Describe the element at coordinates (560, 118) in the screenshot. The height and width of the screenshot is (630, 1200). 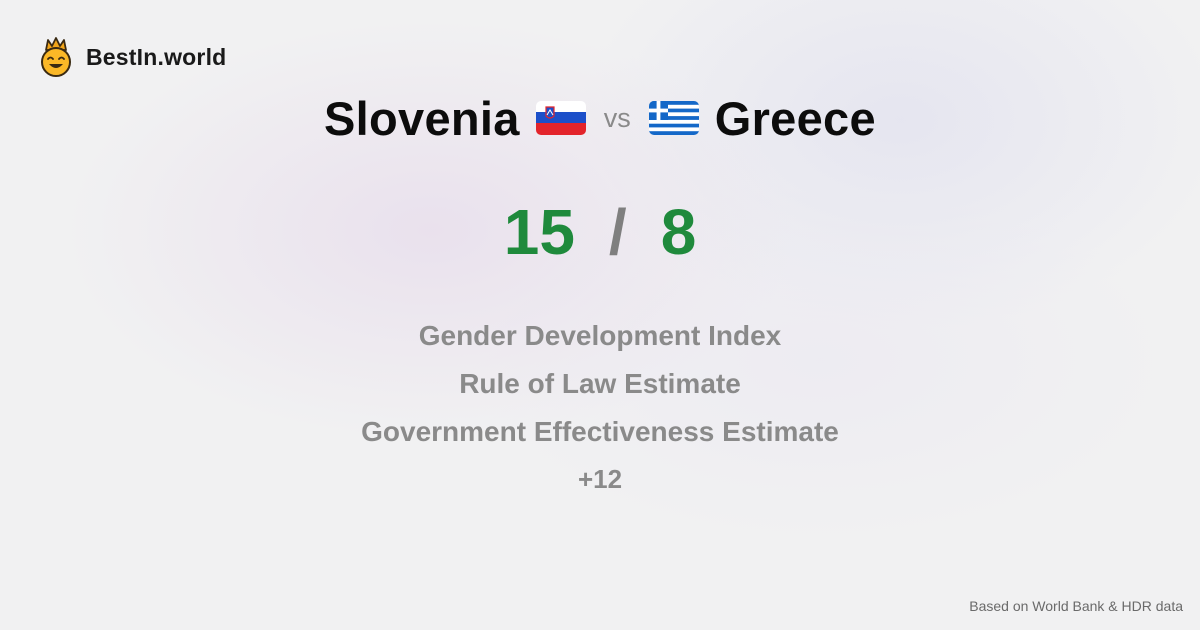
I see `slovenia-flag-icon` at that location.